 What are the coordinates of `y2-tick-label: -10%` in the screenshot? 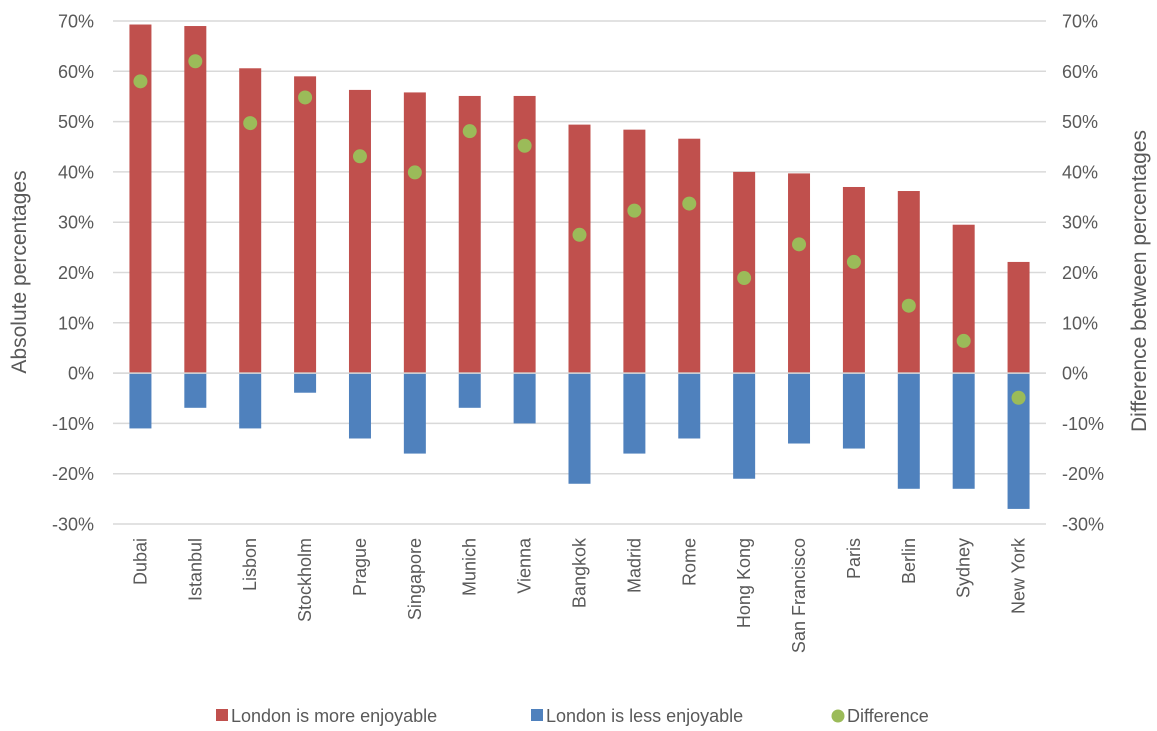 It's located at (1083, 424).